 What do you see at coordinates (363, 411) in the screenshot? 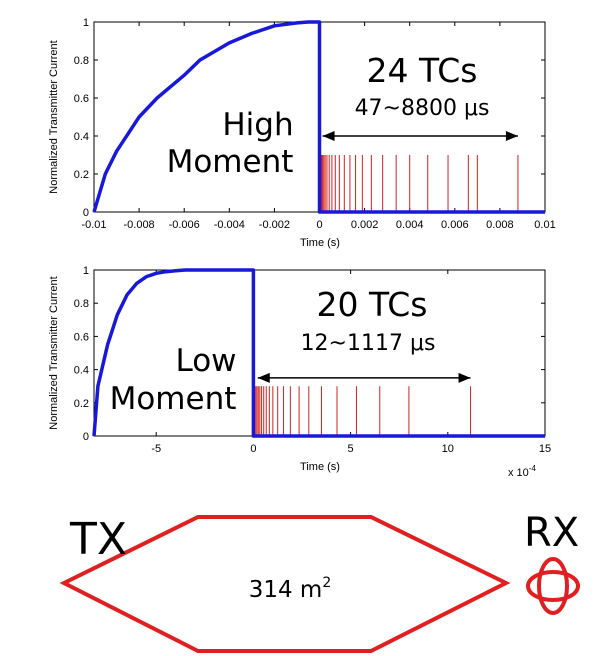
I see `time-gate-lines` at bounding box center [363, 411].